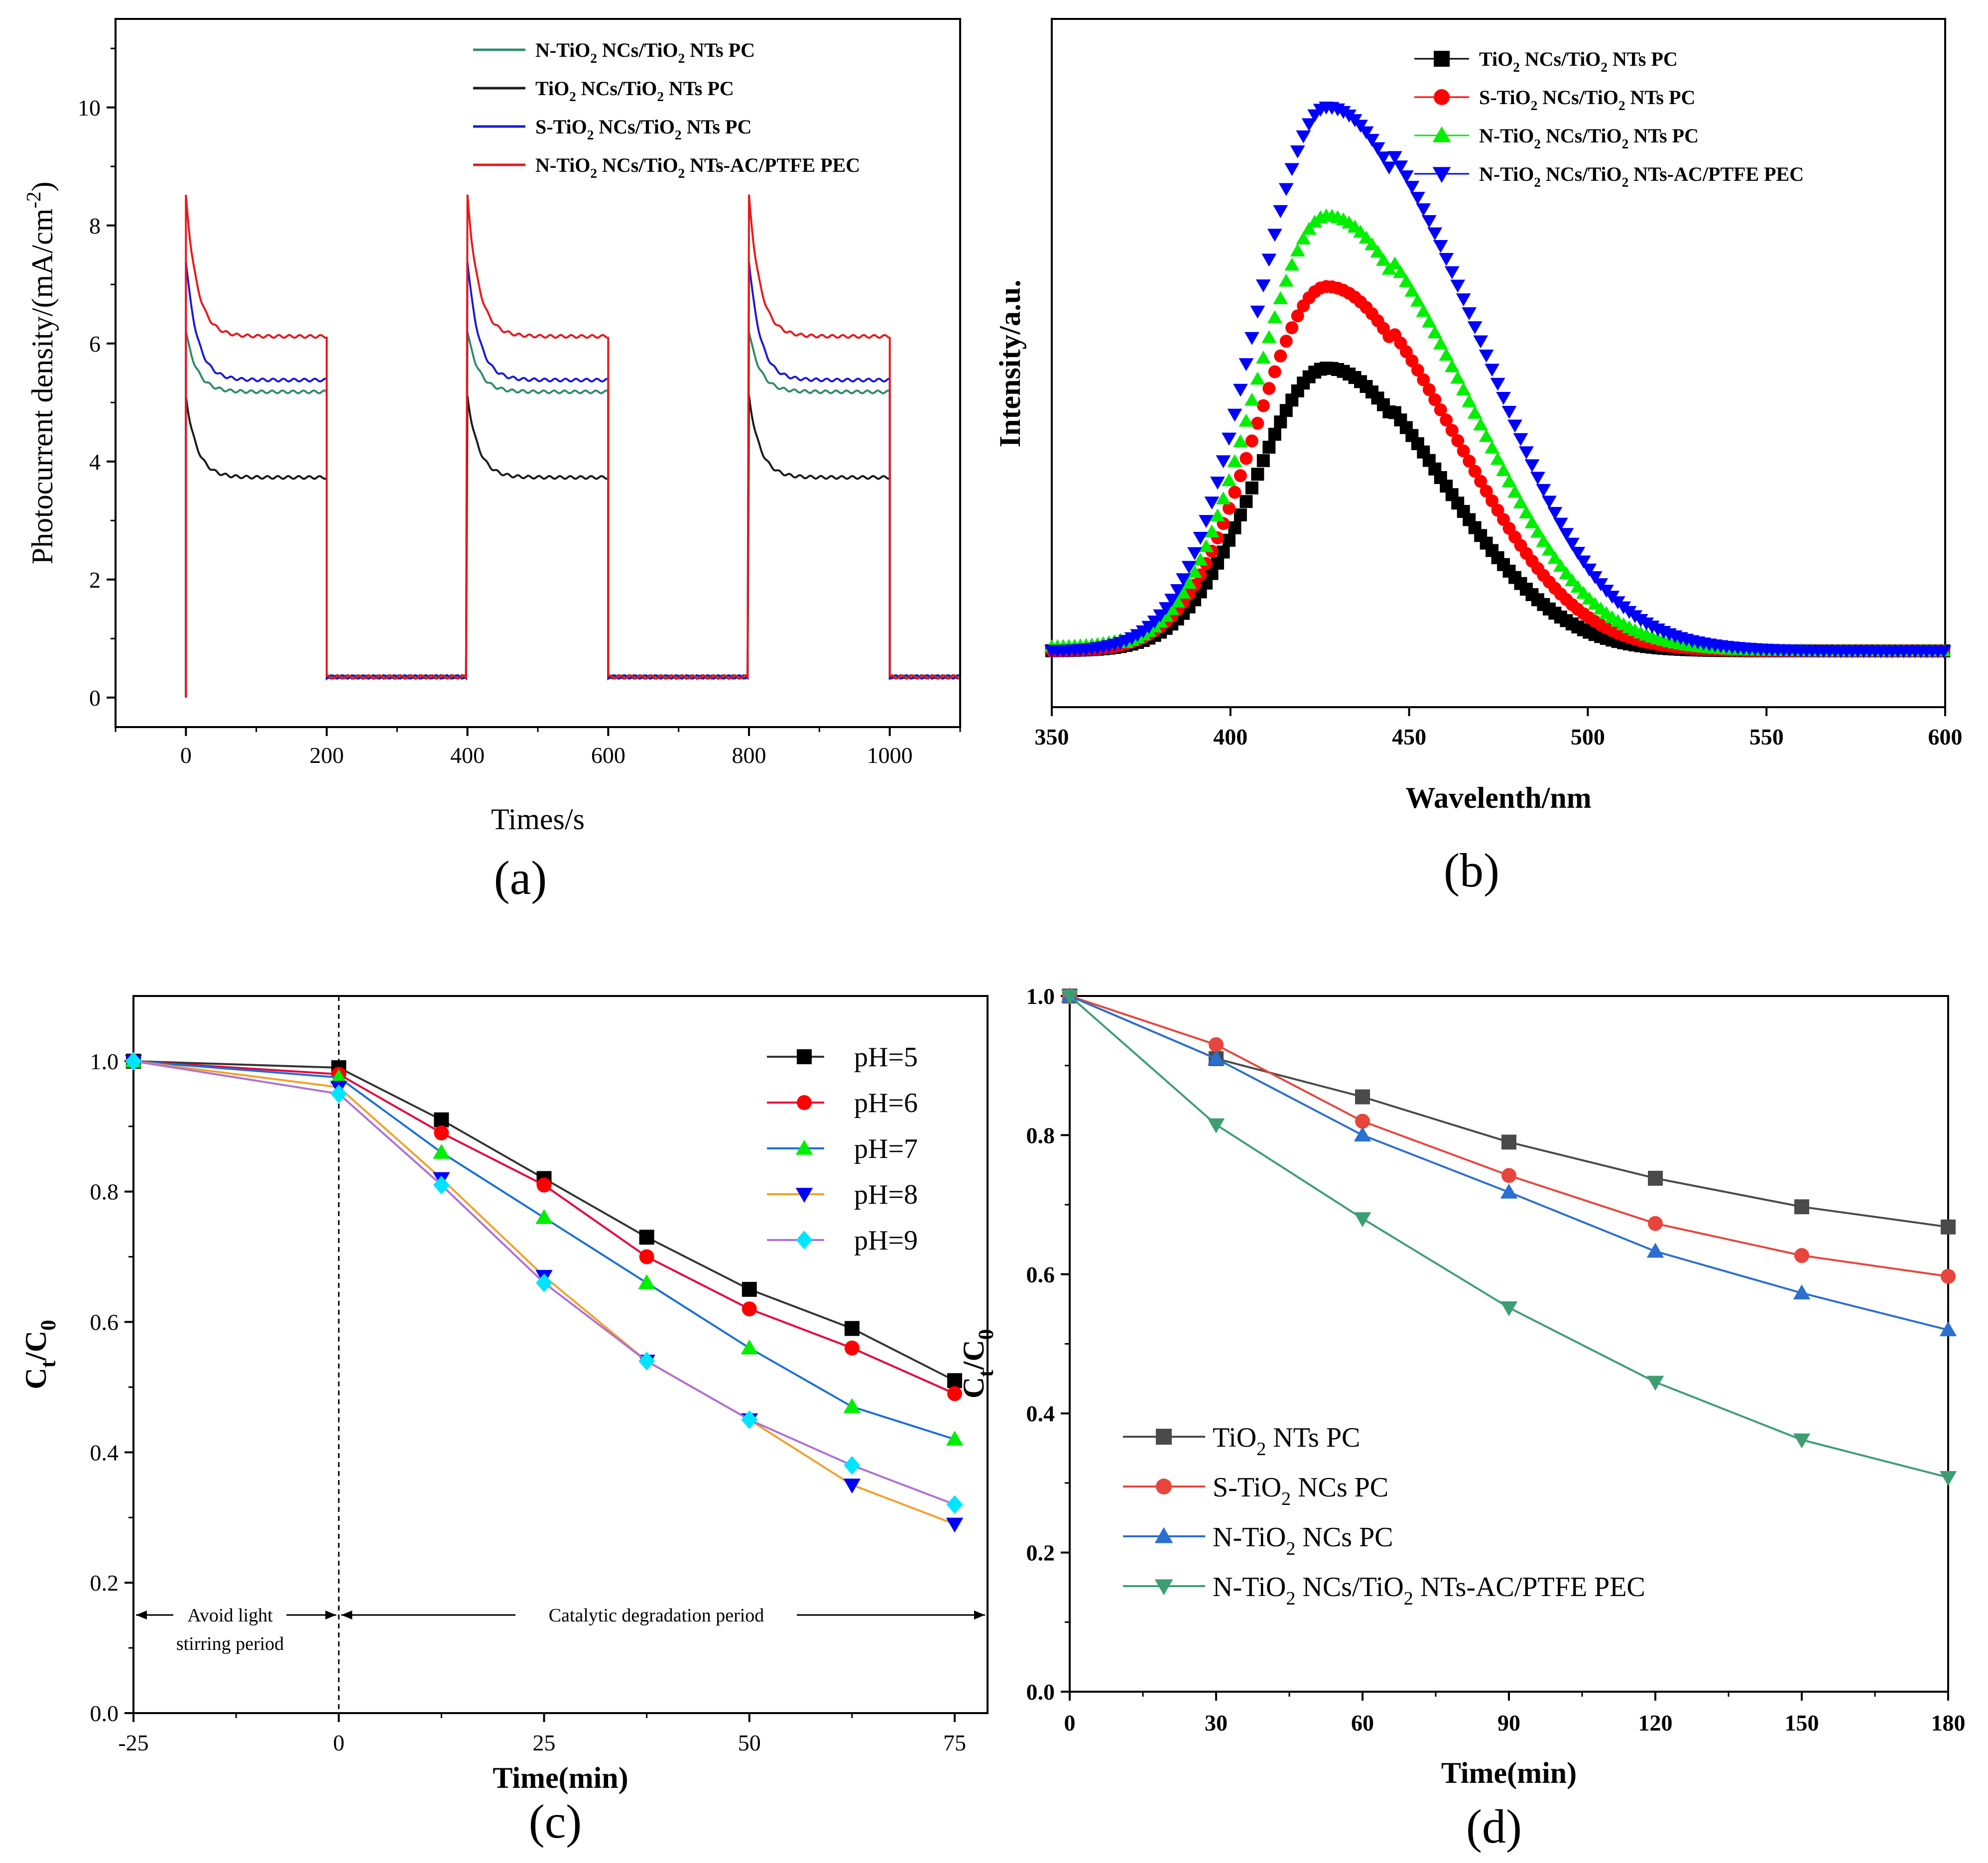 Image resolution: width=1988 pixels, height=1863 pixels. What do you see at coordinates (327, 755) in the screenshot?
I see `x-tick-label-a: 200` at bounding box center [327, 755].